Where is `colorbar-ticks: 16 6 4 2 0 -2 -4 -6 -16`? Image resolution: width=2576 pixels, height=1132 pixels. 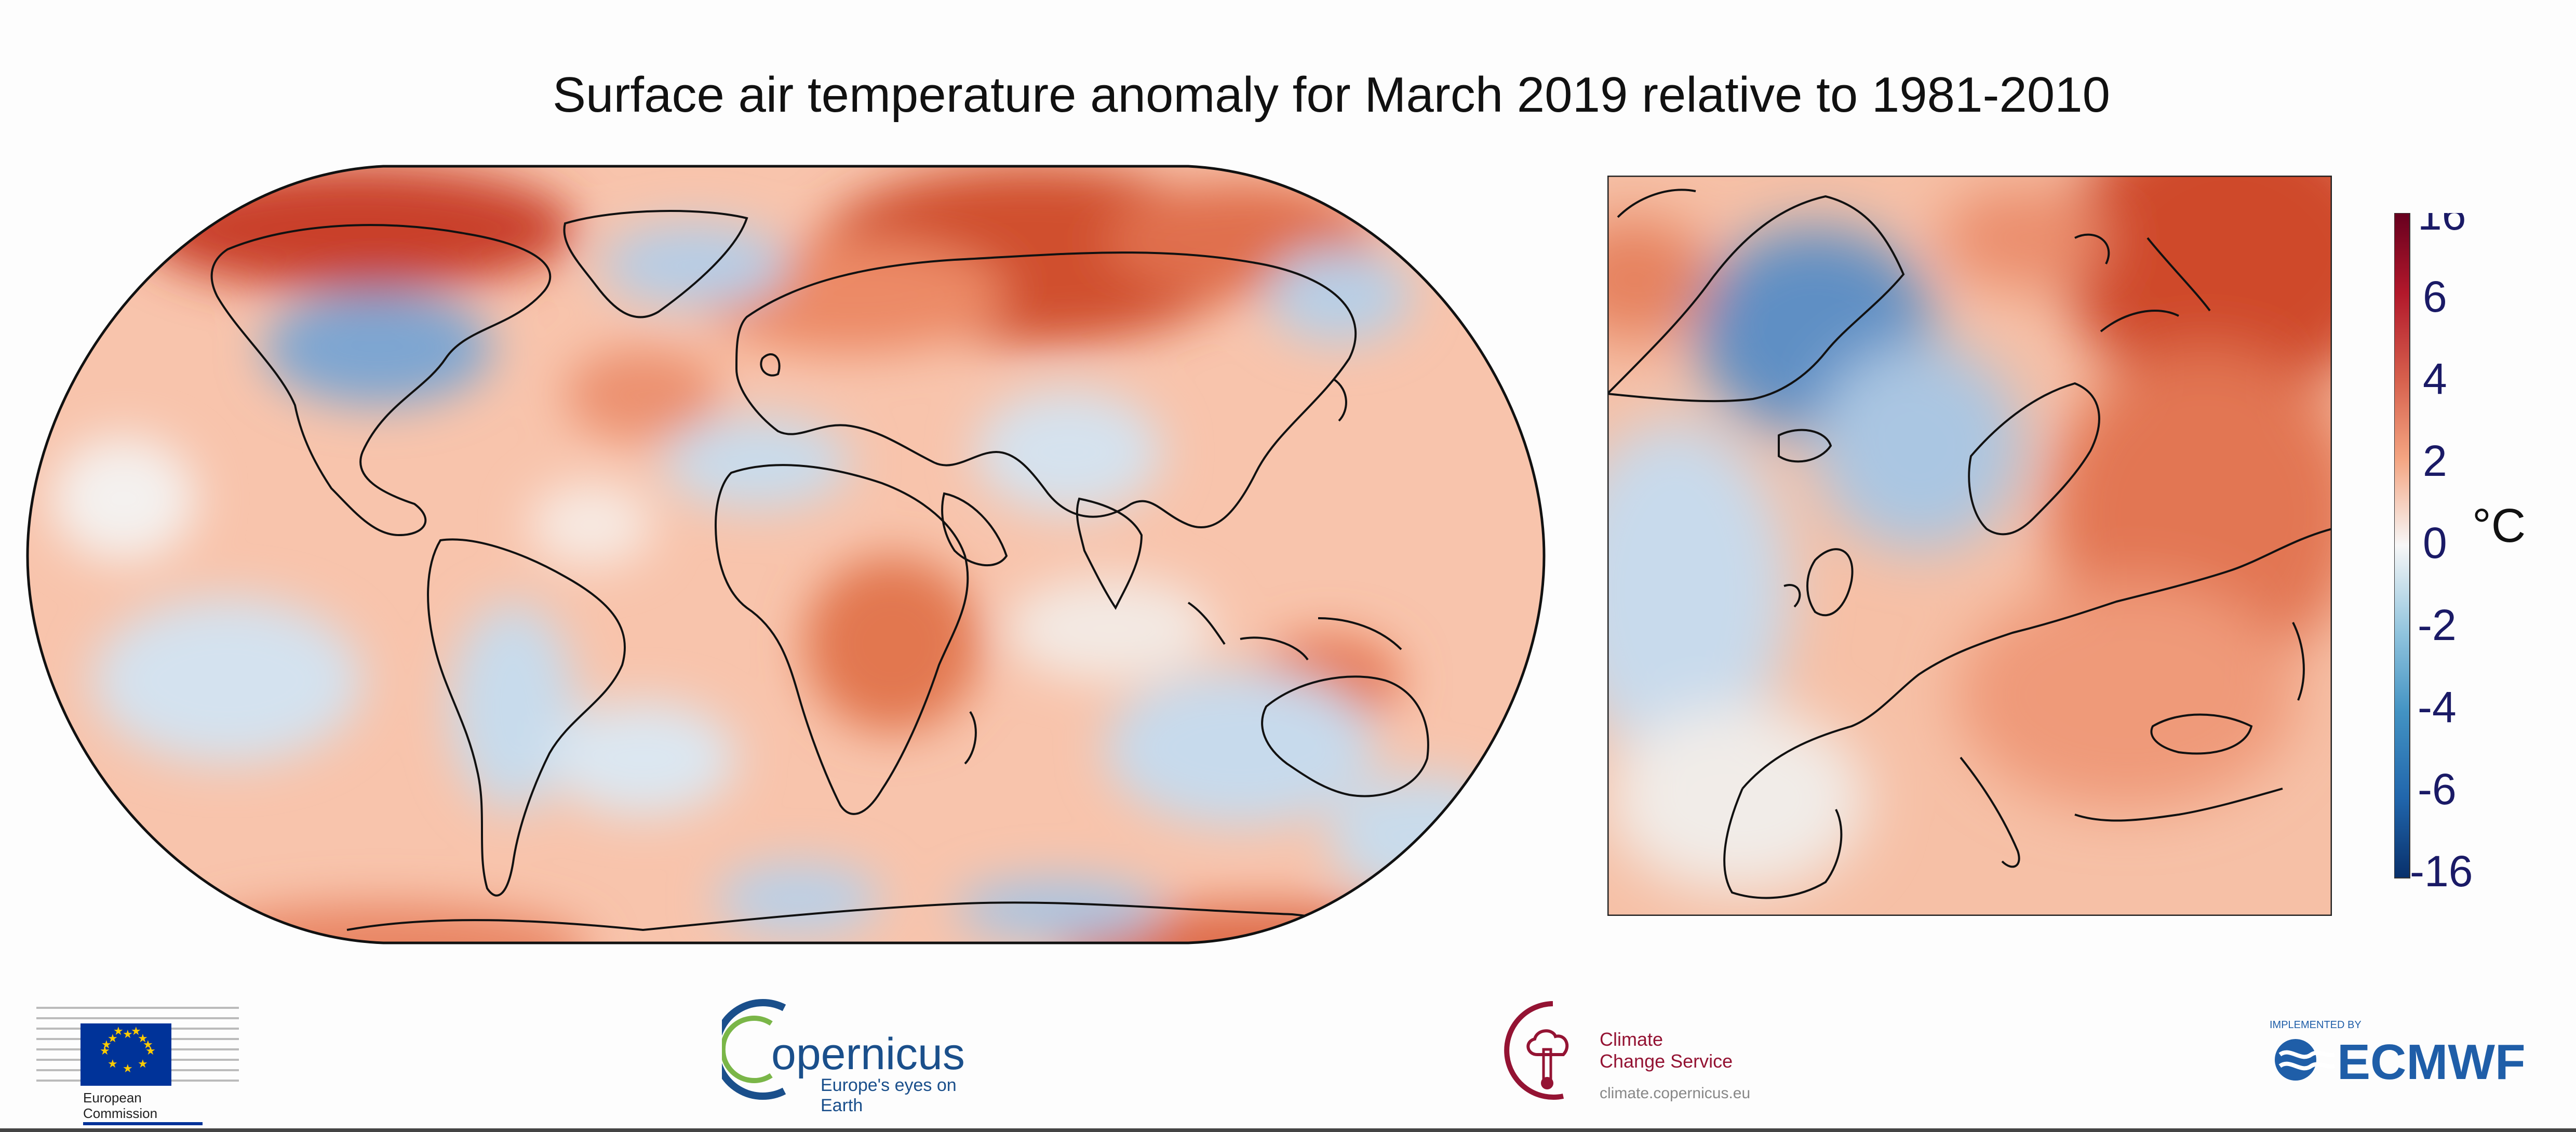 colorbar-ticks: 16 6 4 2 0 -2 -4 -6 -16 is located at coordinates (2441, 550).